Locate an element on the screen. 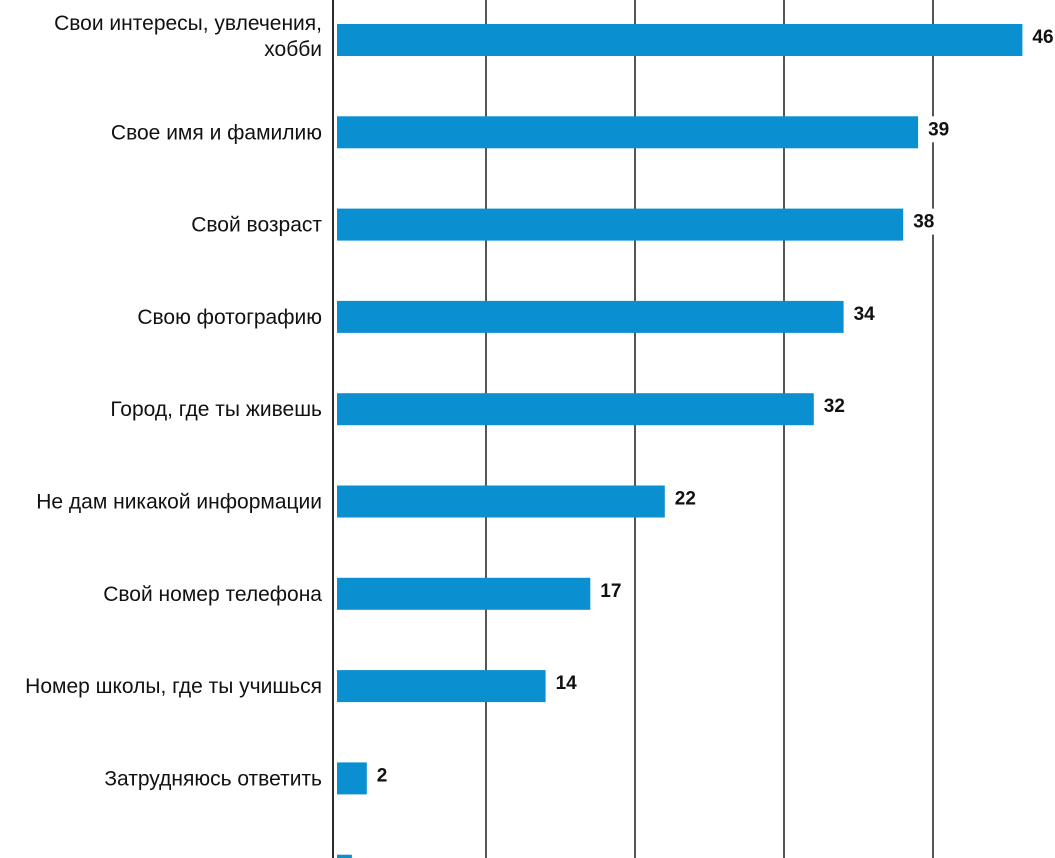 The image size is (1055, 858). value-label-1: 46 is located at coordinates (1042, 37).